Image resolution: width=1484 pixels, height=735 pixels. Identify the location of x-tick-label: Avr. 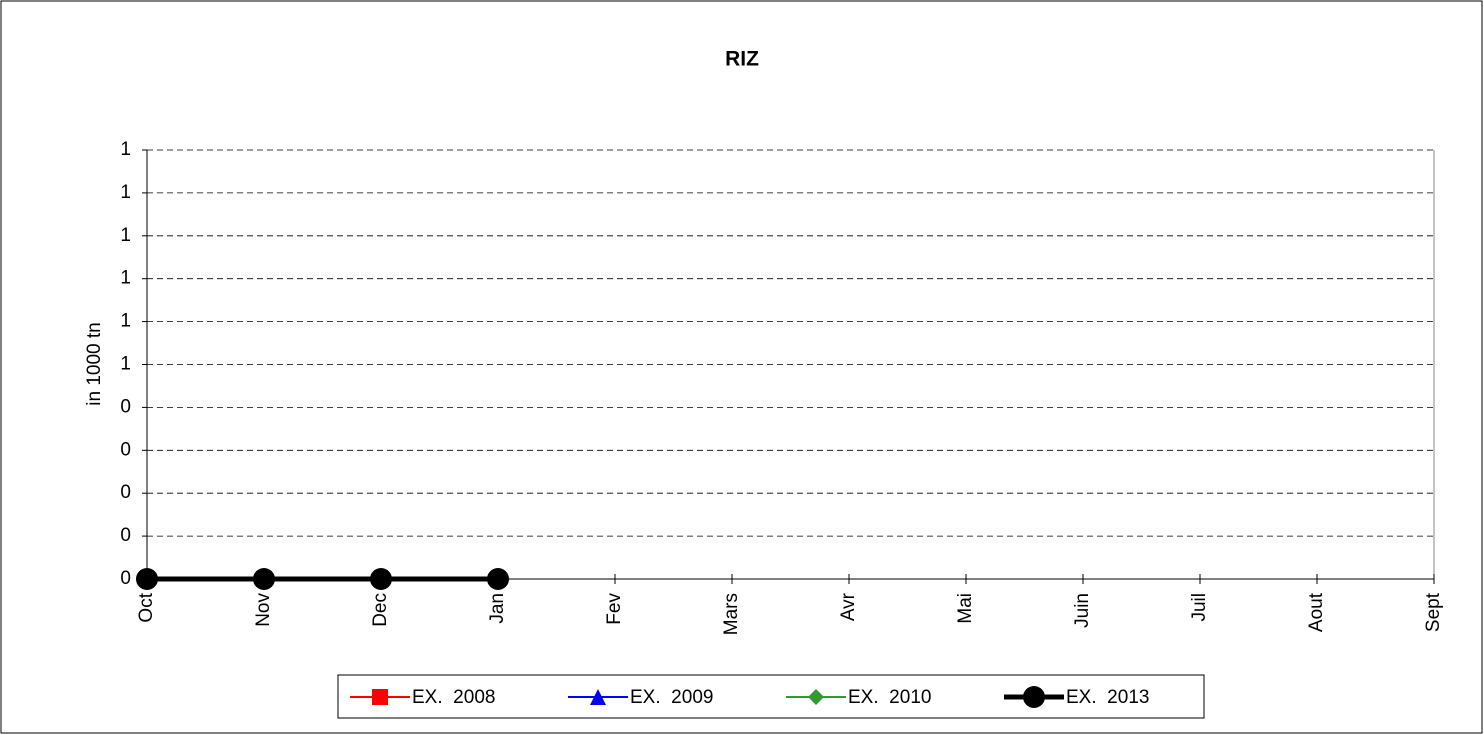
(848, 606).